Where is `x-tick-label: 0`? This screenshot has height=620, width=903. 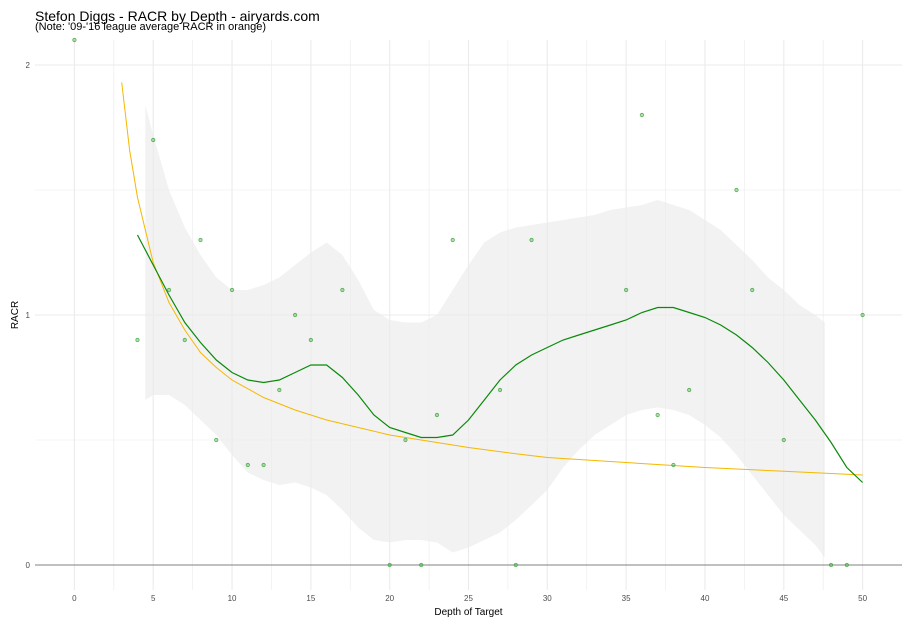
x-tick-label: 0 is located at coordinates (74, 598).